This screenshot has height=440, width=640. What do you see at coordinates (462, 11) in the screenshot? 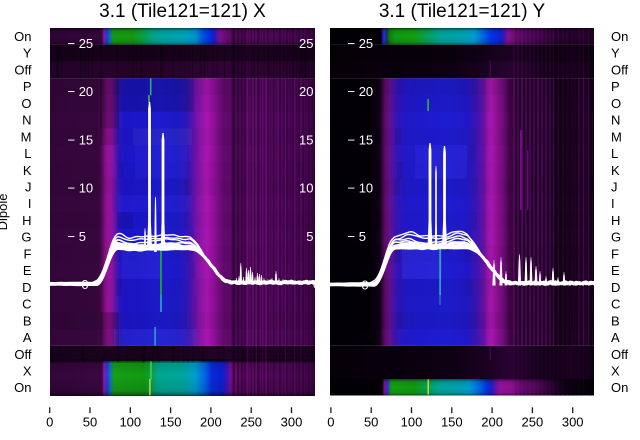
I see `svg-text: 3.1 (Tile121=121) Y` at bounding box center [462, 11].